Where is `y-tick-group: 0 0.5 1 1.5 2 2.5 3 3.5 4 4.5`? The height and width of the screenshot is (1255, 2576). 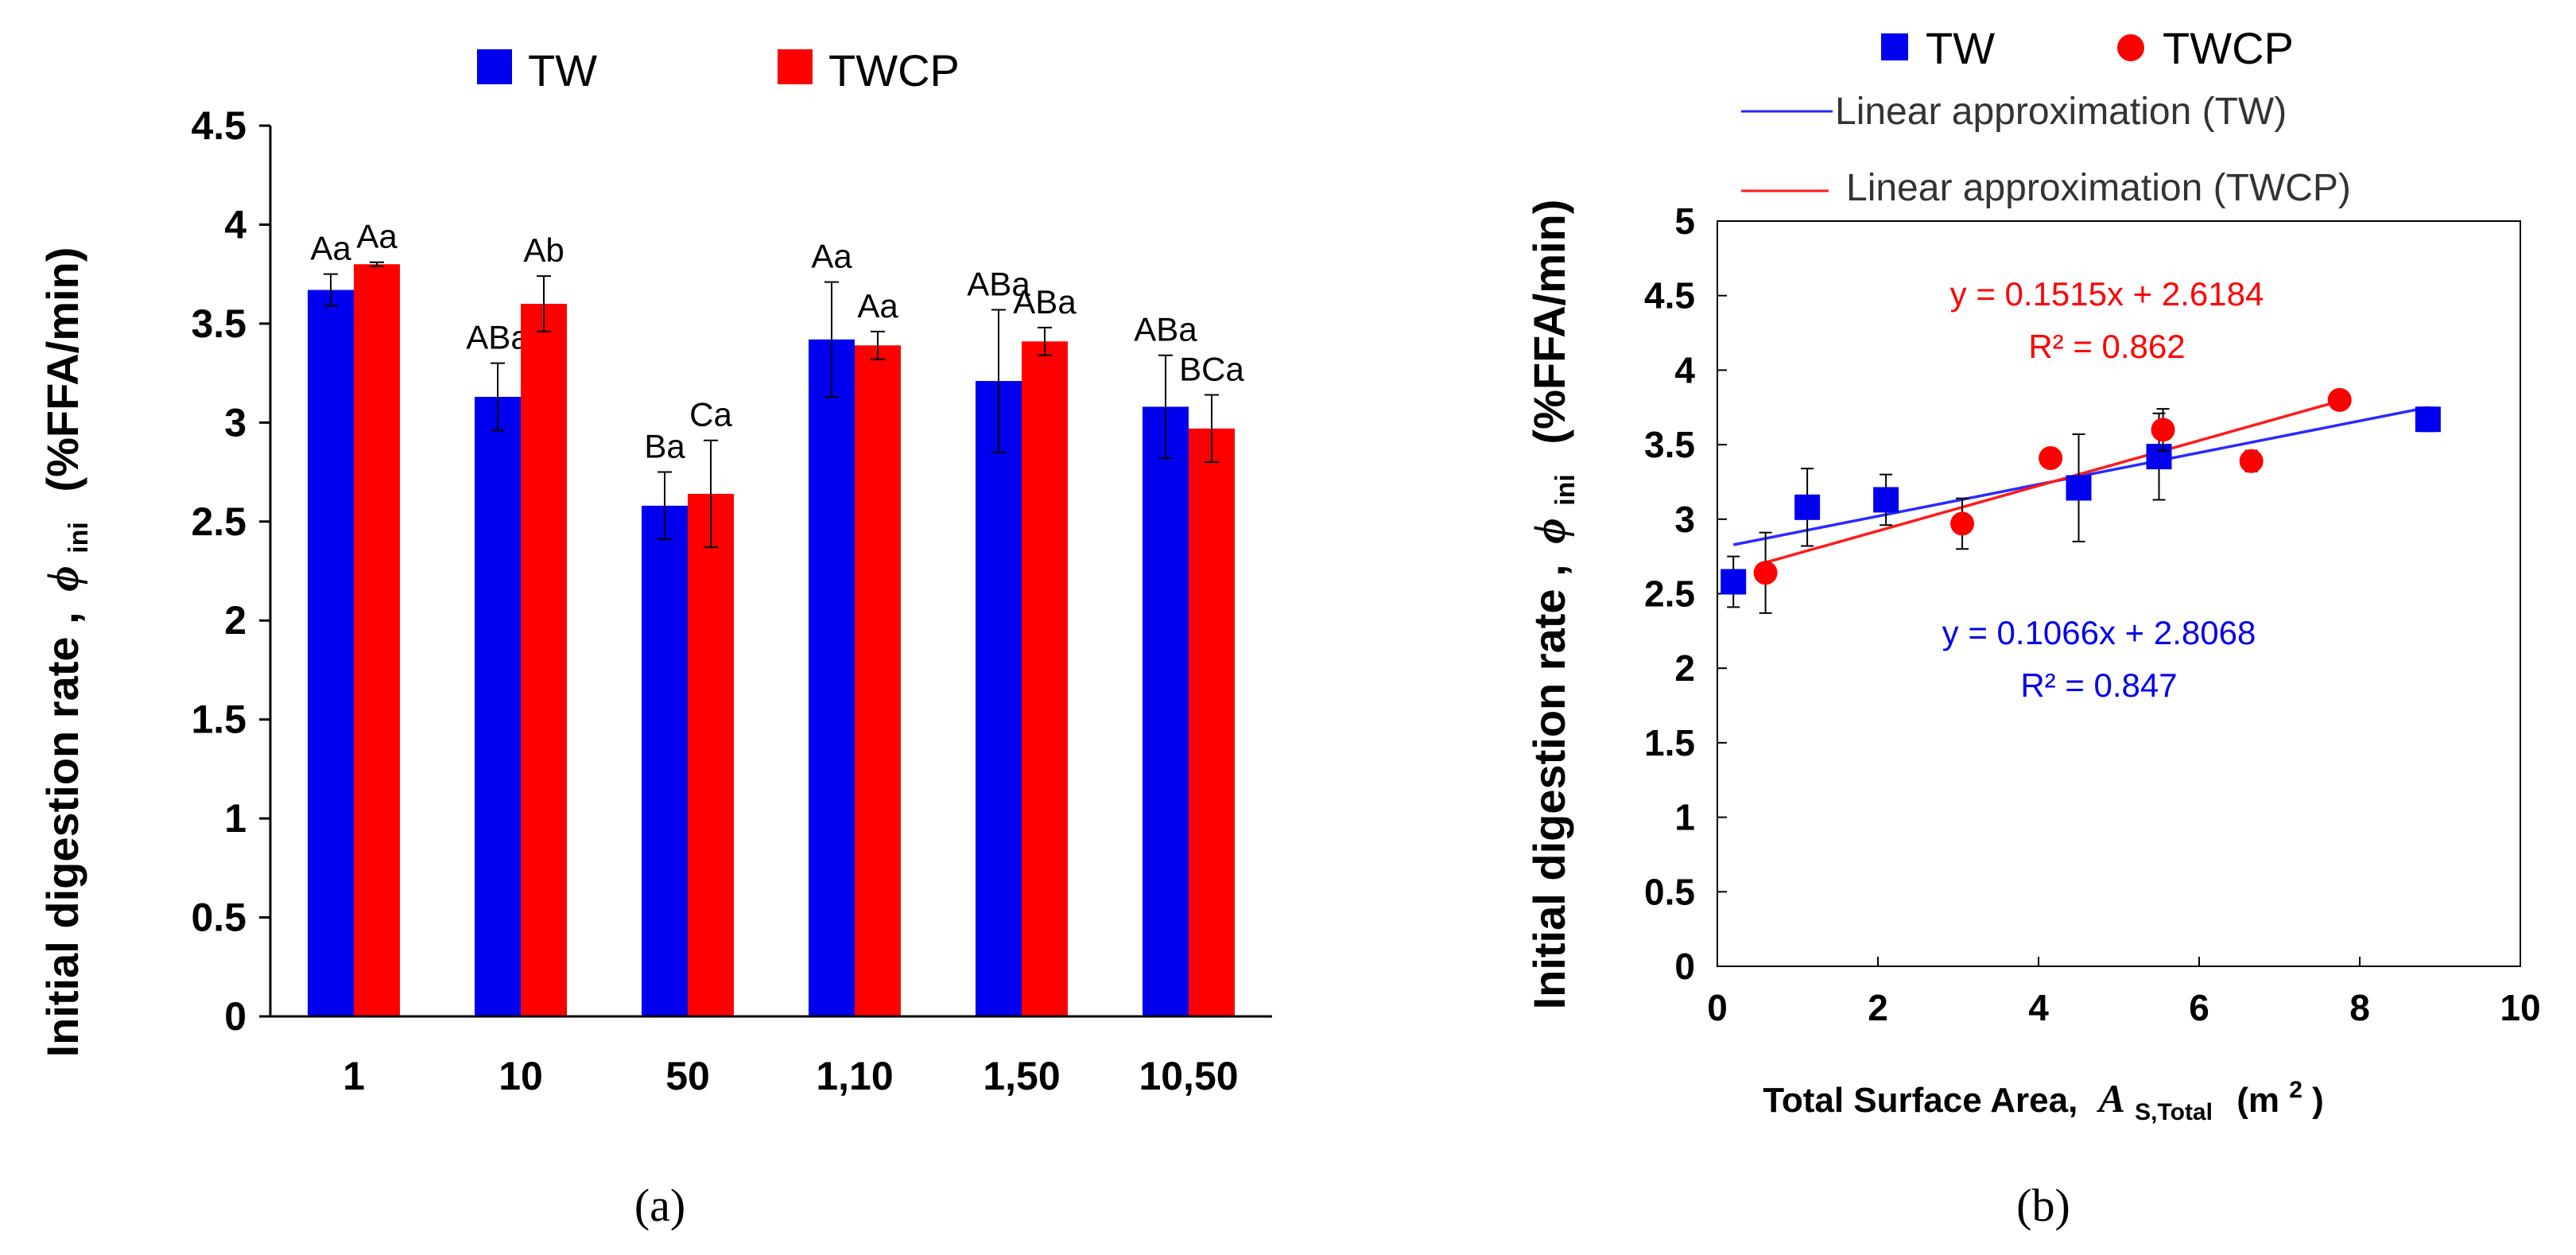
y-tick-group: 0 0.5 1 1.5 2 2.5 3 3.5 4 4.5 is located at coordinates (230, 571).